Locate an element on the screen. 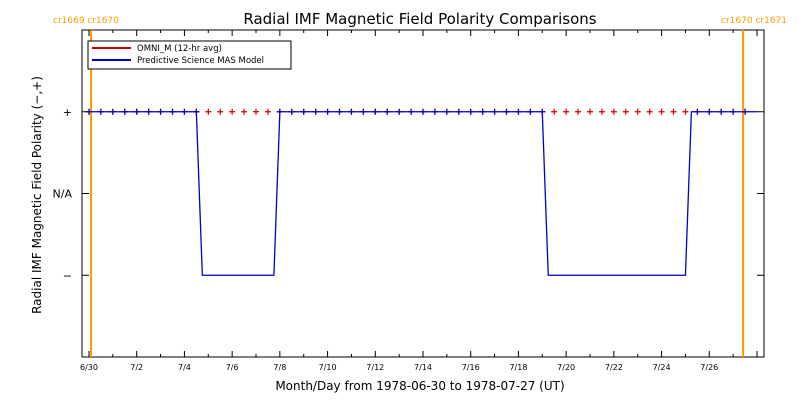 This screenshot has width=800, height=400. legend-label-mas: Predictive Science MAS Model is located at coordinates (200, 61).